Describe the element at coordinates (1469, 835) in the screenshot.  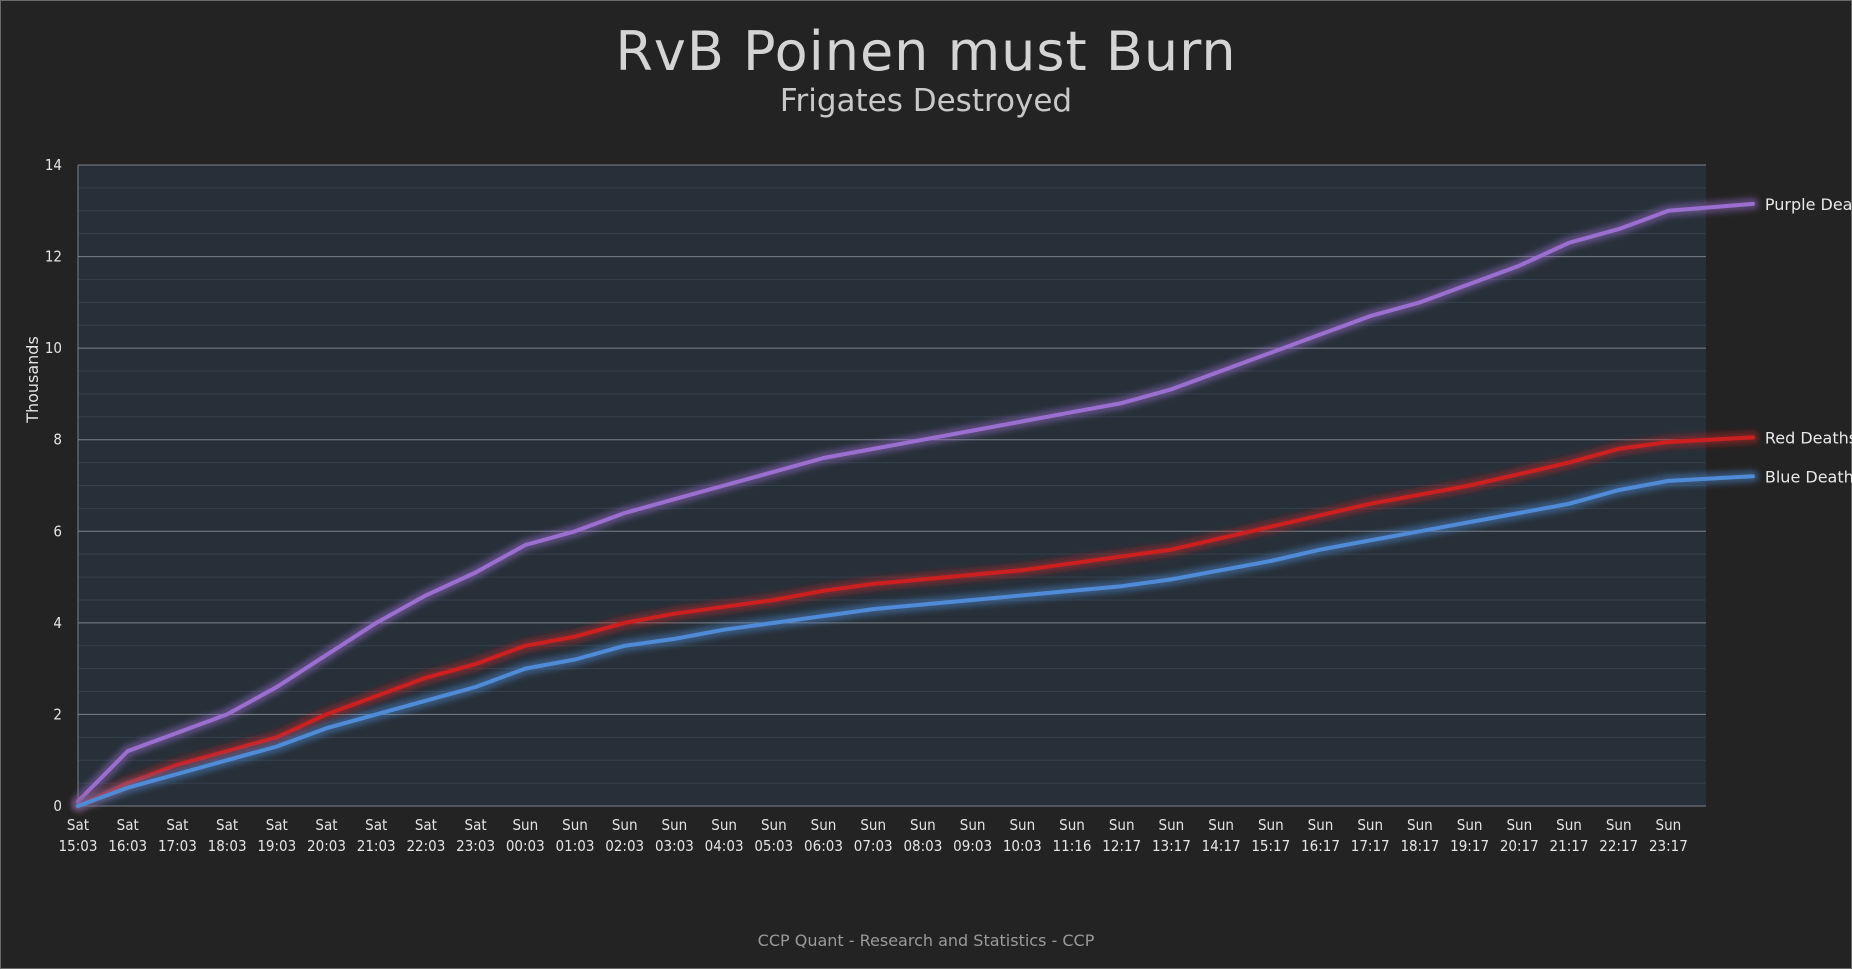
I see `x-tick-label: Sun 19:17` at that location.